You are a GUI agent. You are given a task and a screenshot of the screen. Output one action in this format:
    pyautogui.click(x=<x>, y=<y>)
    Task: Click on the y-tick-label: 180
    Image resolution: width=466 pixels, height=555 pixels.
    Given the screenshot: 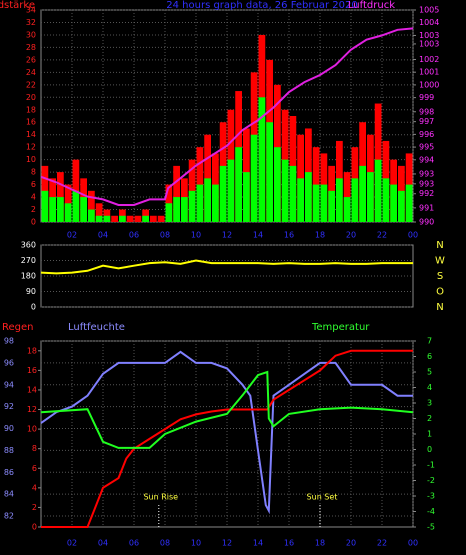 What is the action you would take?
    pyautogui.click(x=28, y=276)
    